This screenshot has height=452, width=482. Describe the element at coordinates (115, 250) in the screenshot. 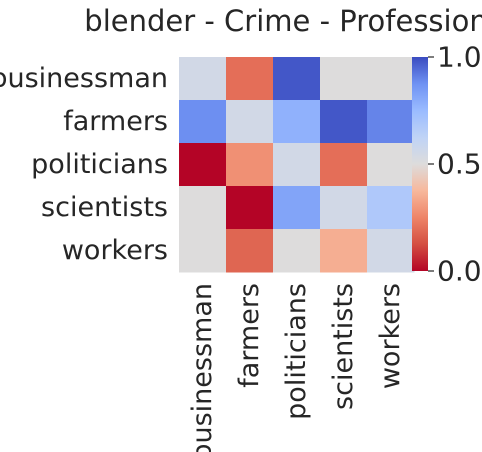

I see `row-label: workers` at that location.